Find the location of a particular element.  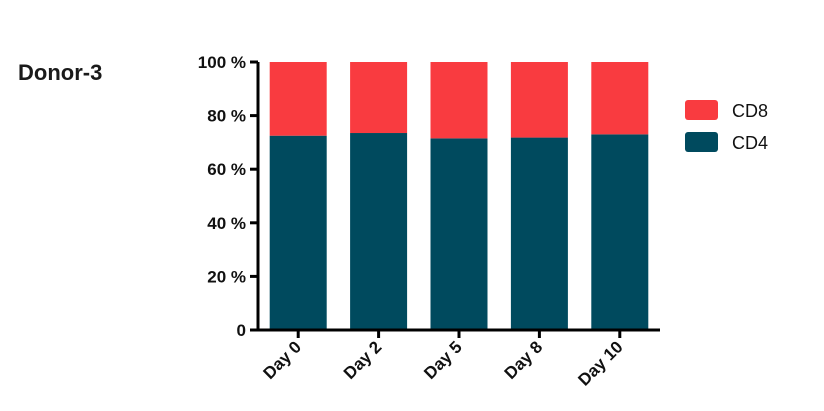

y-tick-label: 100 % is located at coordinates (222, 62).